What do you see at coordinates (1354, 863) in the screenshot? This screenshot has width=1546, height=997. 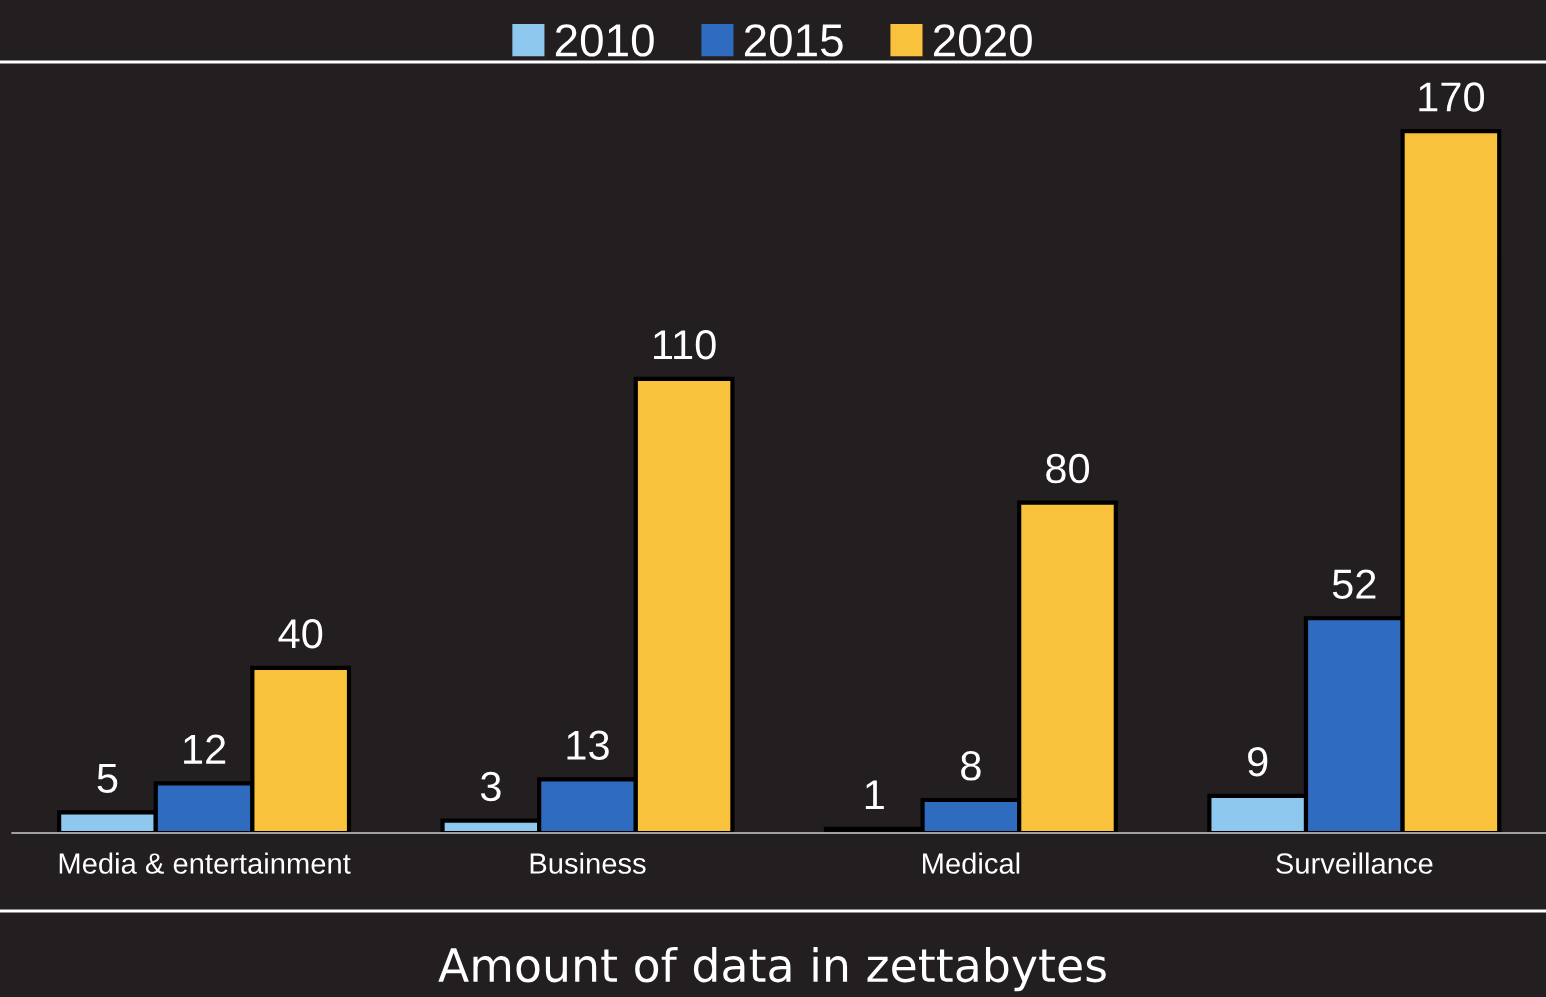 I see `x-tick-label: Surveillance` at bounding box center [1354, 863].